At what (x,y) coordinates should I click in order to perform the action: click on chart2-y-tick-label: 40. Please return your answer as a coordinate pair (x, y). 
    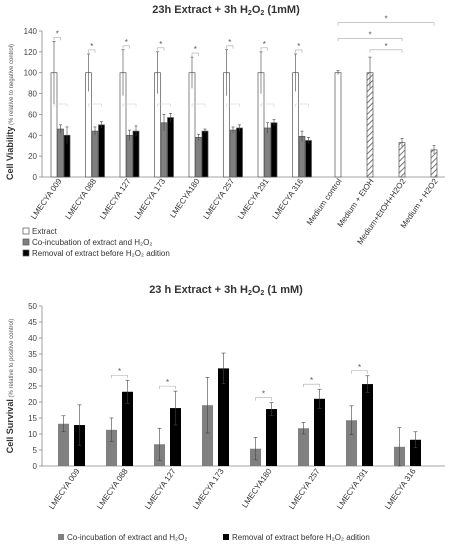
    Looking at the image, I should click on (32, 338).